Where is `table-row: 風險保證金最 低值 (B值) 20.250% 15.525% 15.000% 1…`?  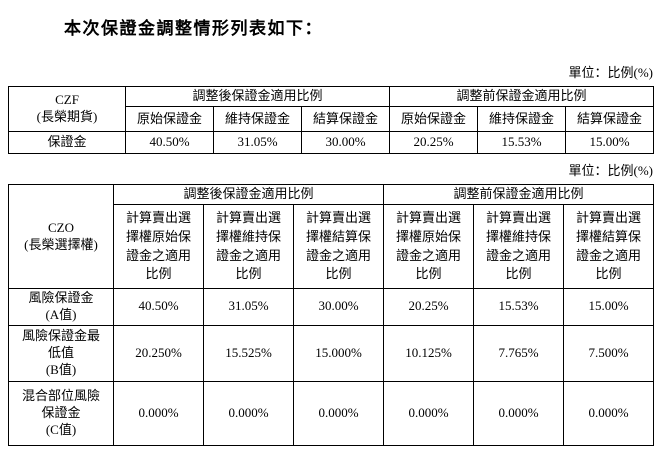
table-row: 風險保證金最 低值 (B值) 20.250% 15.525% 15.000% 1… is located at coordinates (331, 353).